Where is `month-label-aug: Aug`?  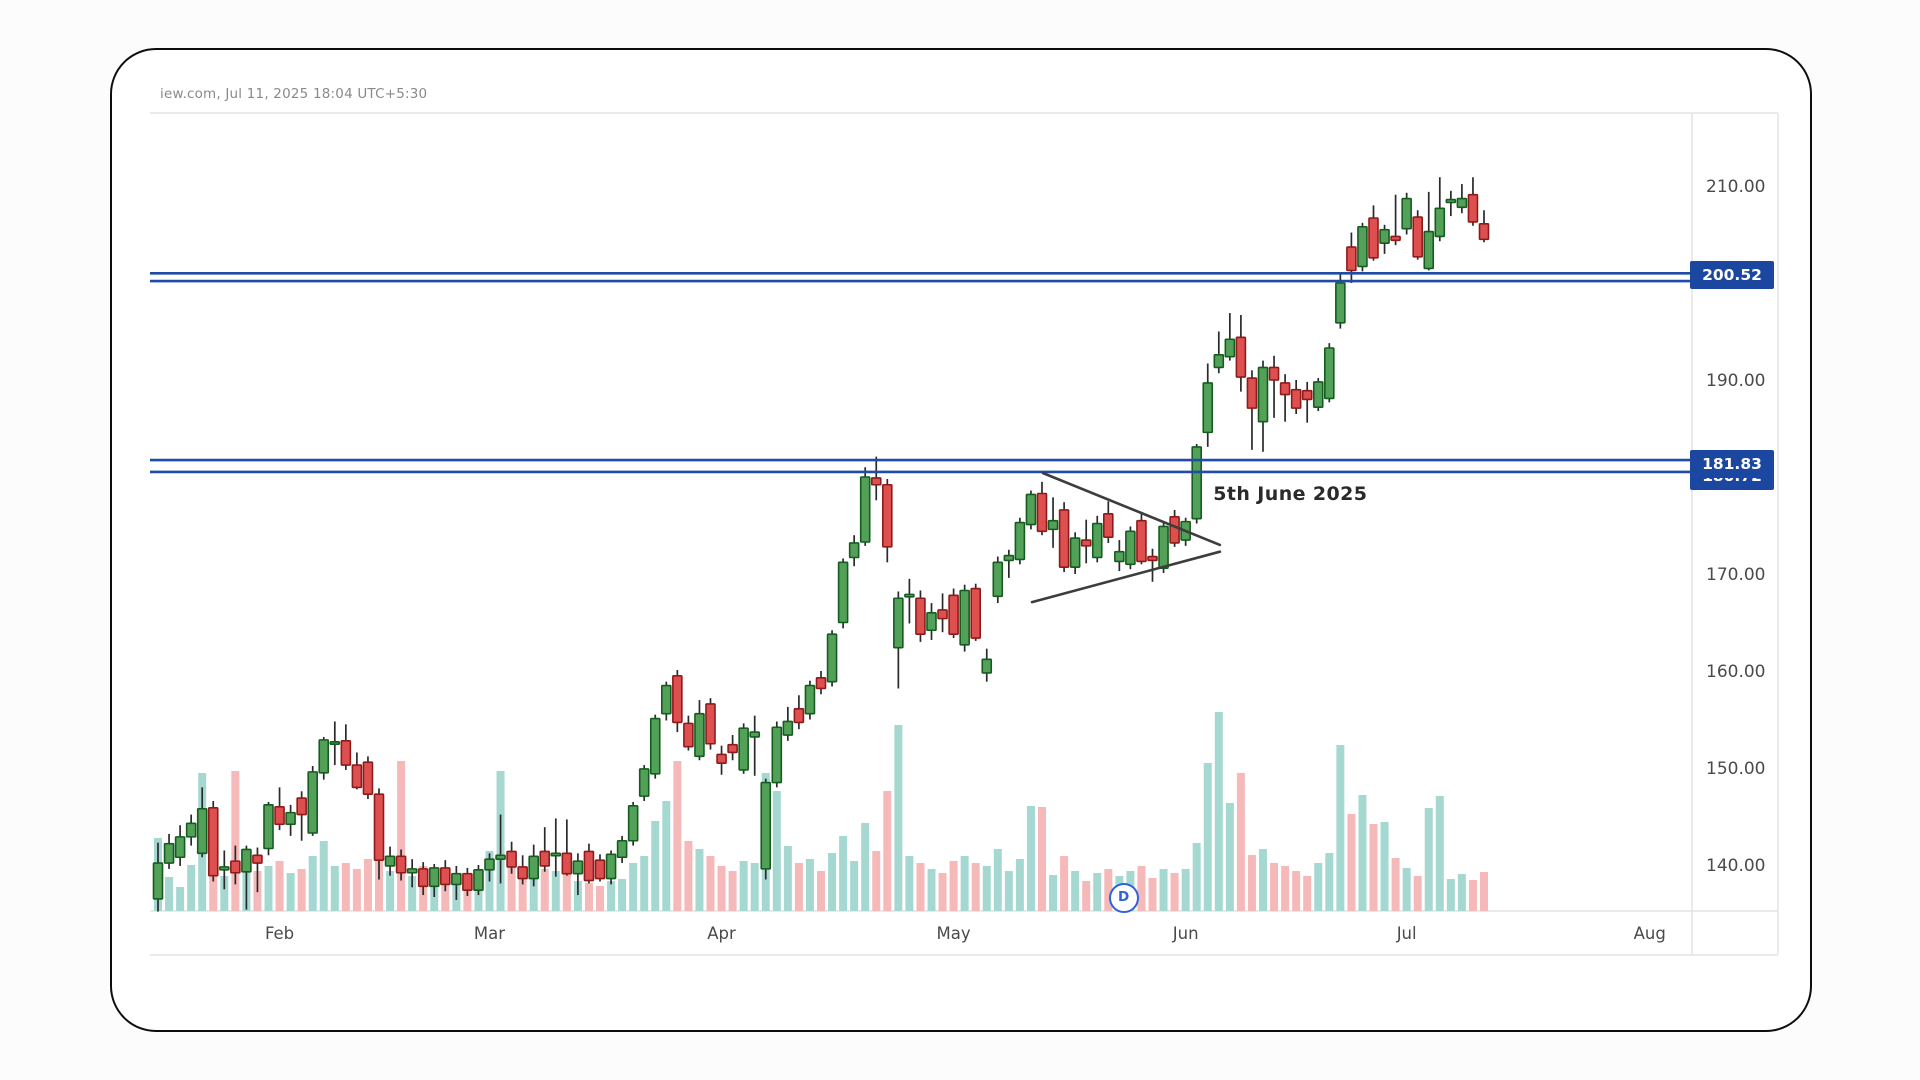
month-label-aug: Aug is located at coordinates (1650, 933).